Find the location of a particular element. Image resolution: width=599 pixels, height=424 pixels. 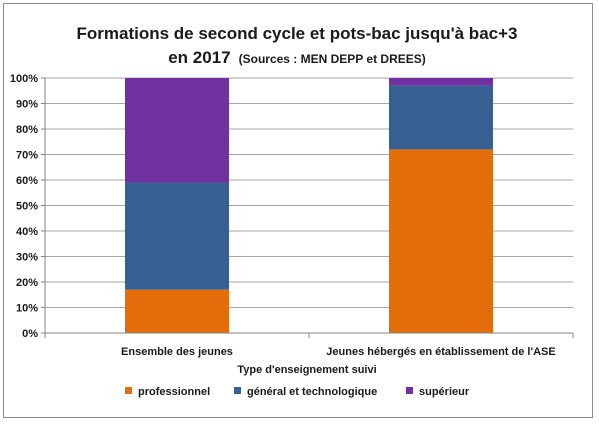

legend-label: professionnel is located at coordinates (174, 392).